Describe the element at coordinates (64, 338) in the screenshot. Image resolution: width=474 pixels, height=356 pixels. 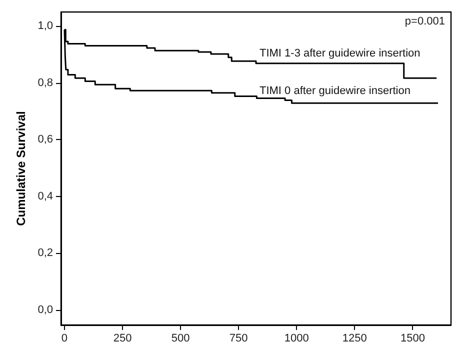
I see `x-tick-label: 0` at that location.